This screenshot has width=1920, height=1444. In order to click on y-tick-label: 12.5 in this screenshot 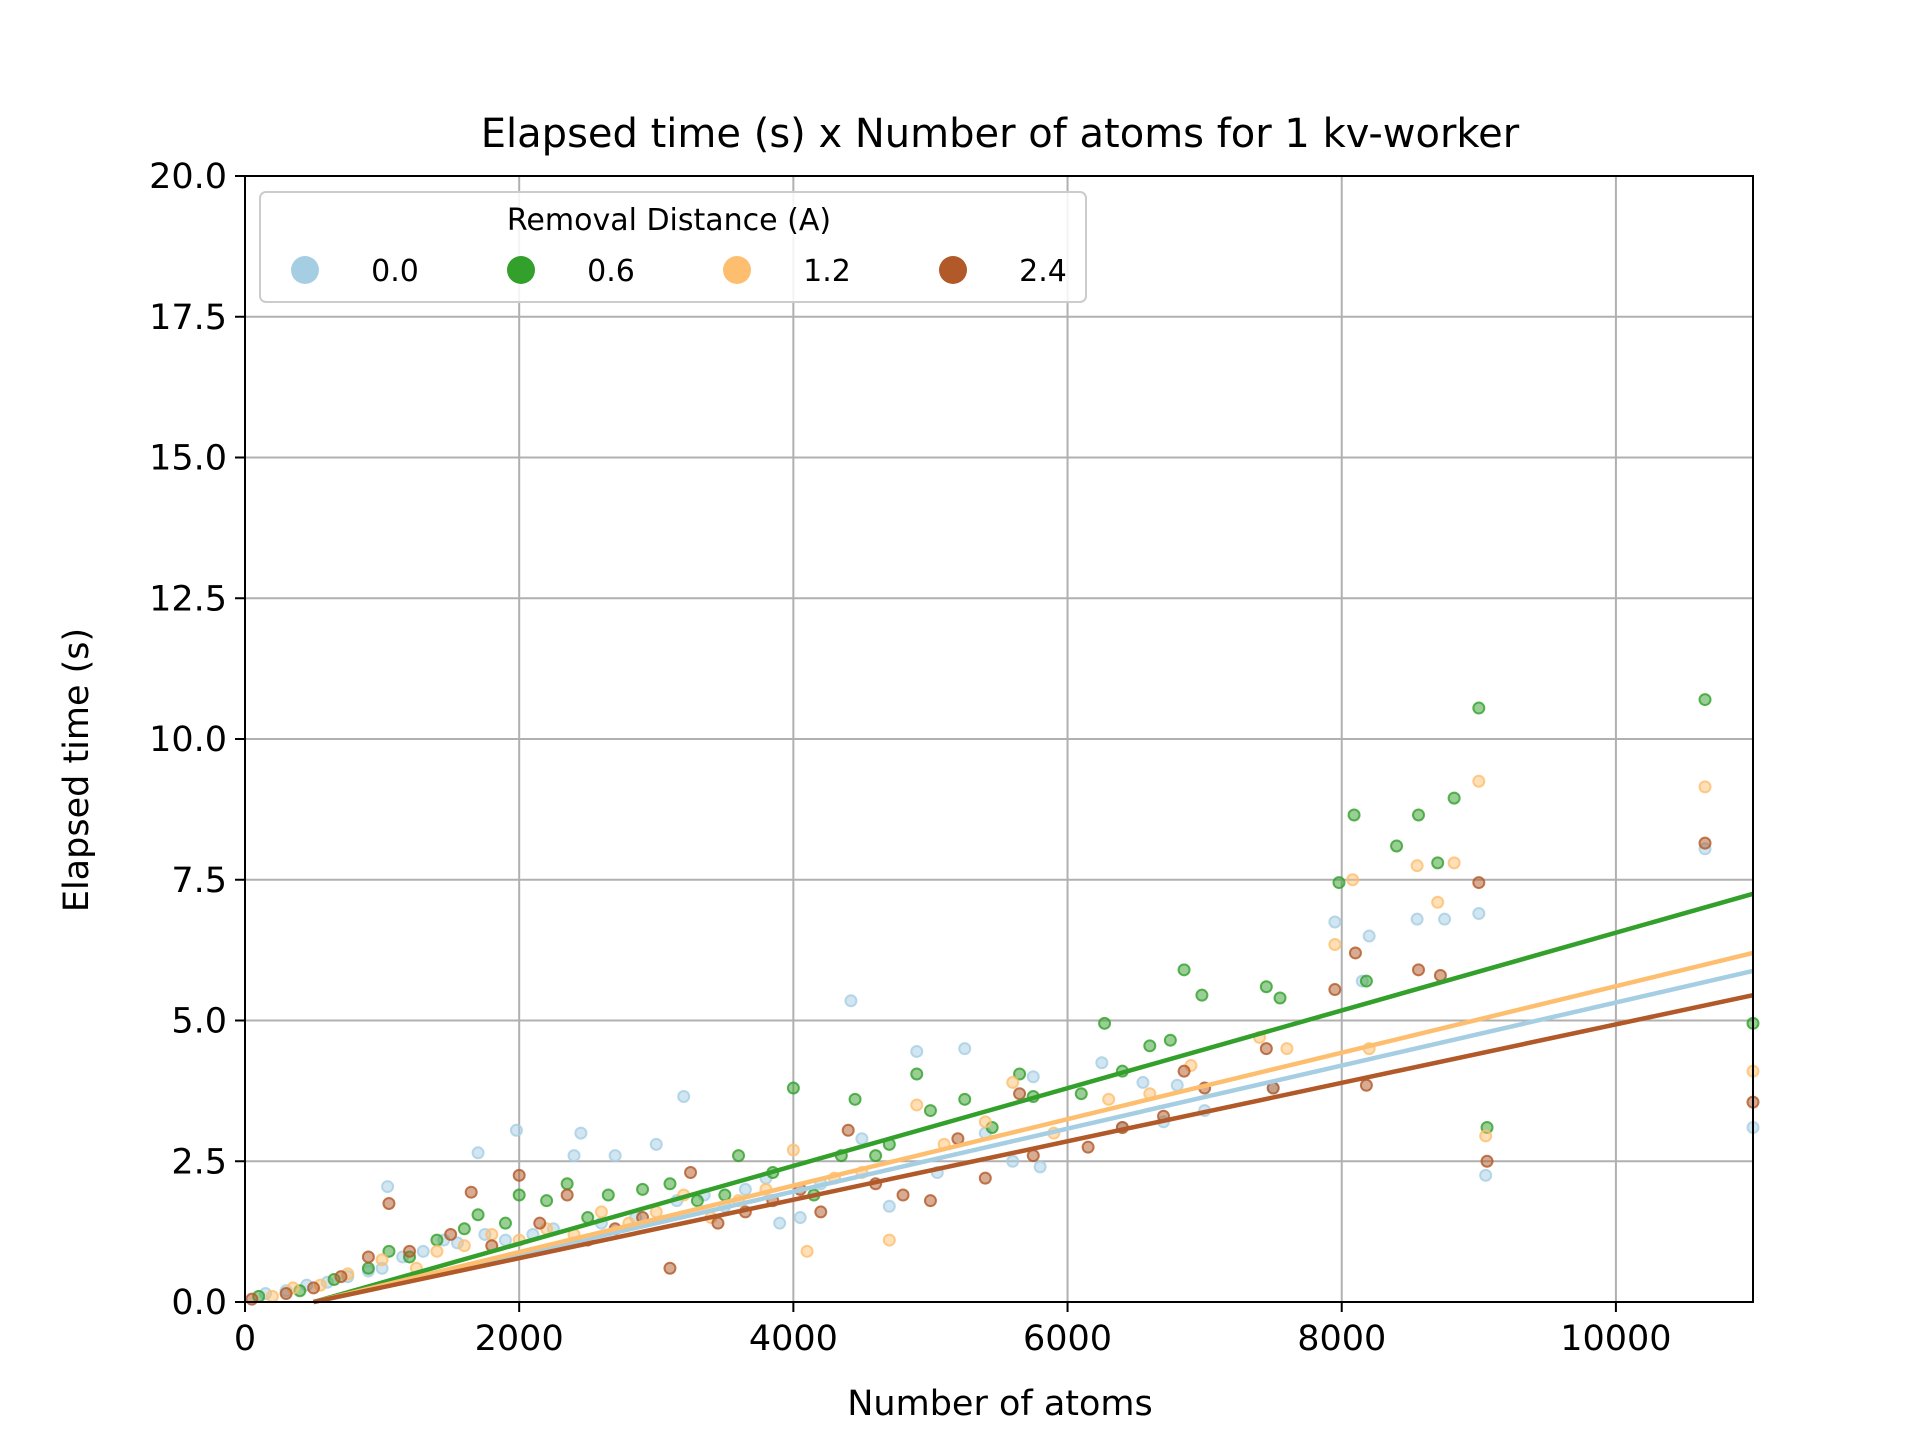, I will do `click(188, 599)`.